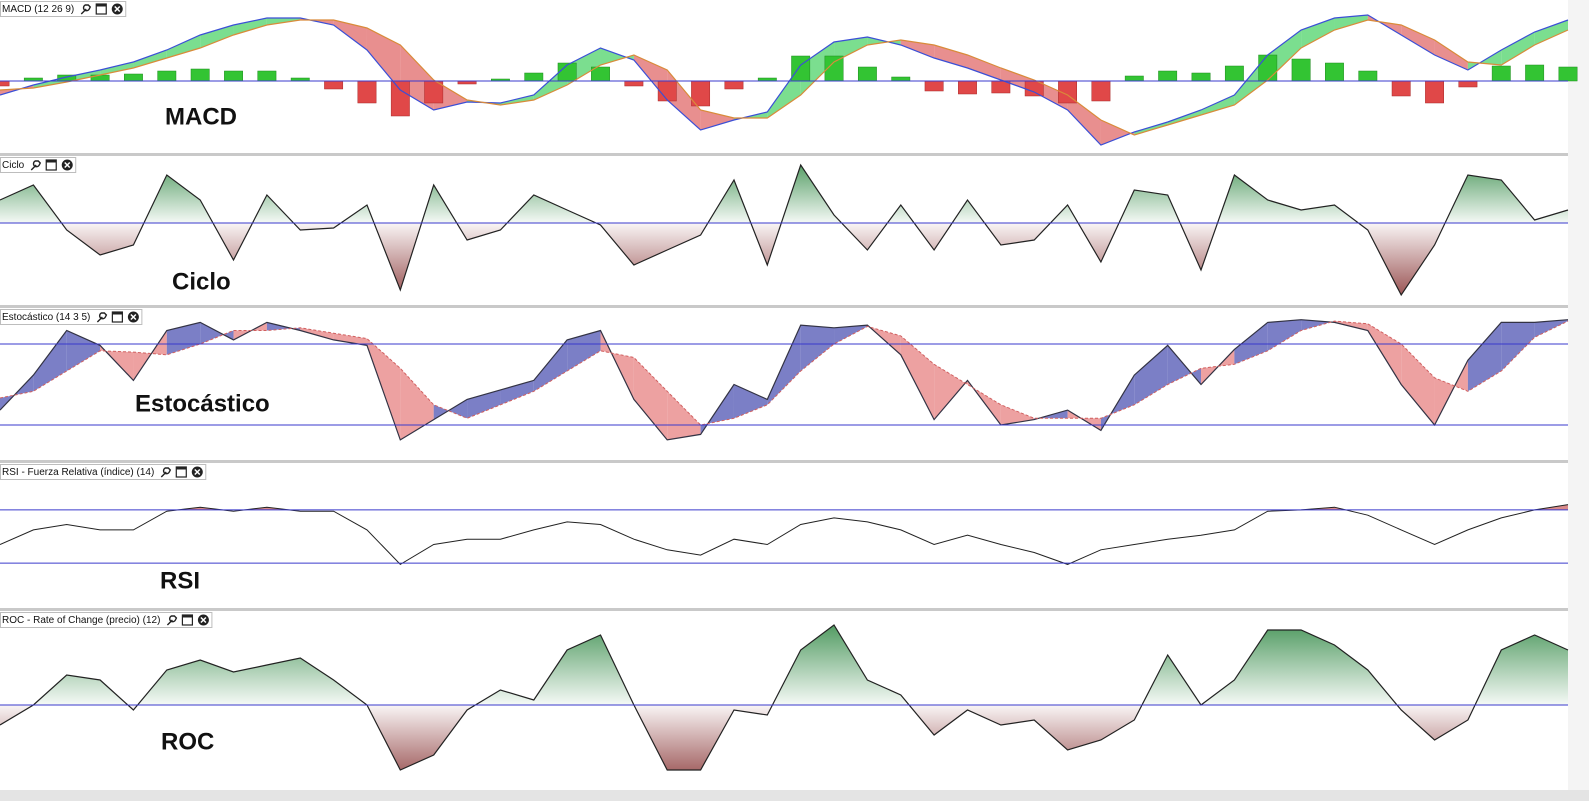 The height and width of the screenshot is (806, 1589). Describe the element at coordinates (201, 116) in the screenshot. I see `indicator-label: MACD` at that location.